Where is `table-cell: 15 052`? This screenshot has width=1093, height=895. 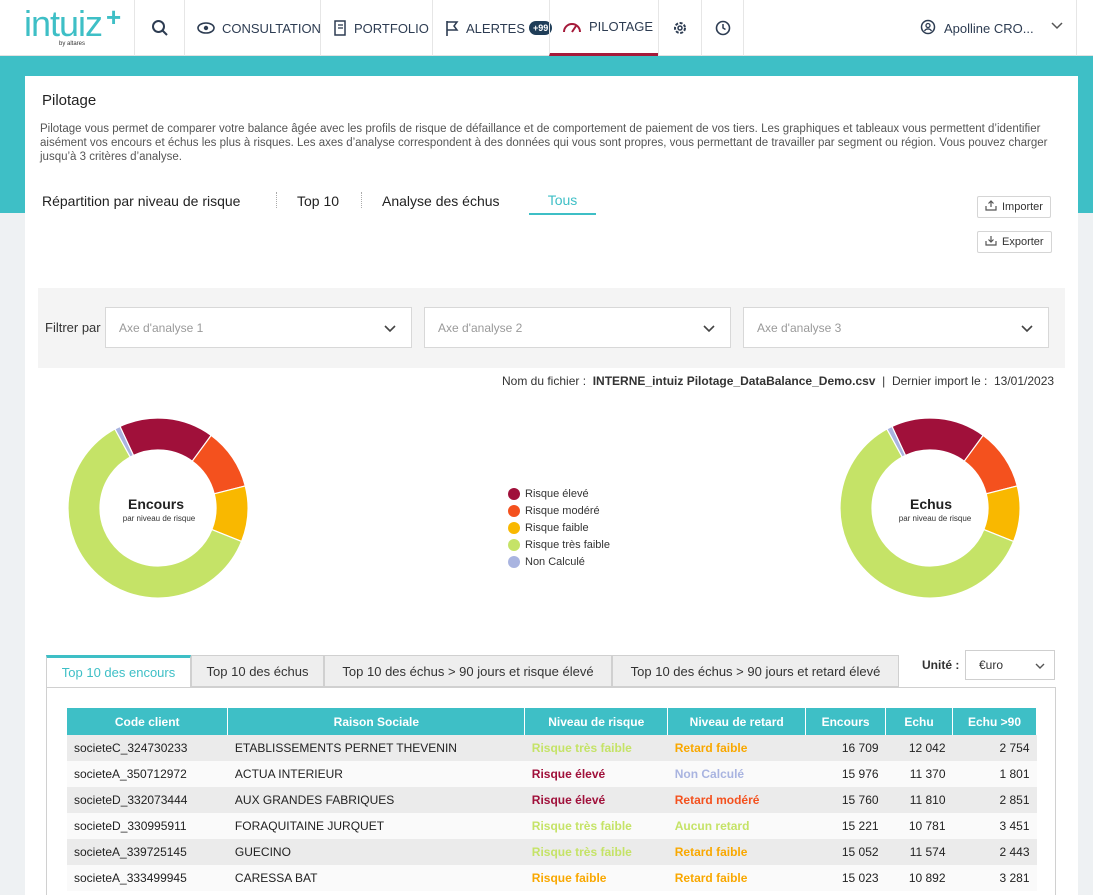 table-cell: 15 052 is located at coordinates (845, 852).